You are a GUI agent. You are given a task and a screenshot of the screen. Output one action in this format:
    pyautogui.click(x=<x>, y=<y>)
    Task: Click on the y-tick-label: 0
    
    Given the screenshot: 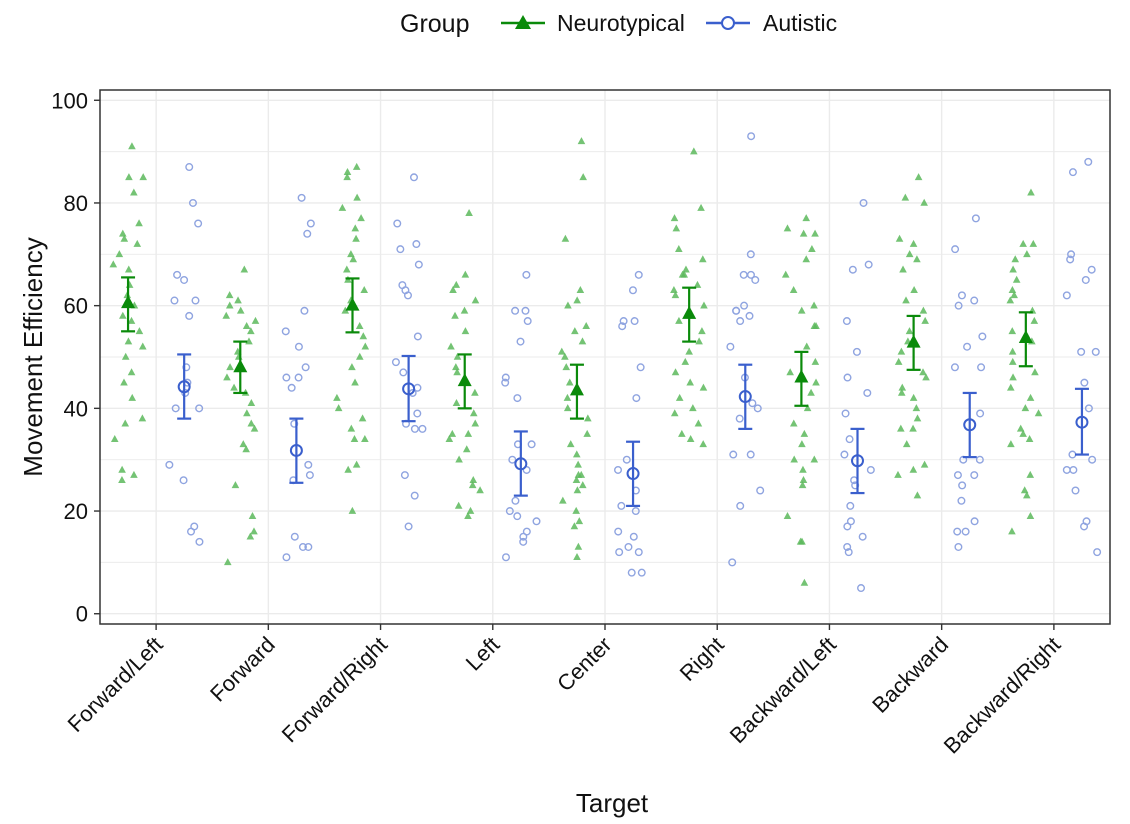 What is the action you would take?
    pyautogui.click(x=82, y=614)
    